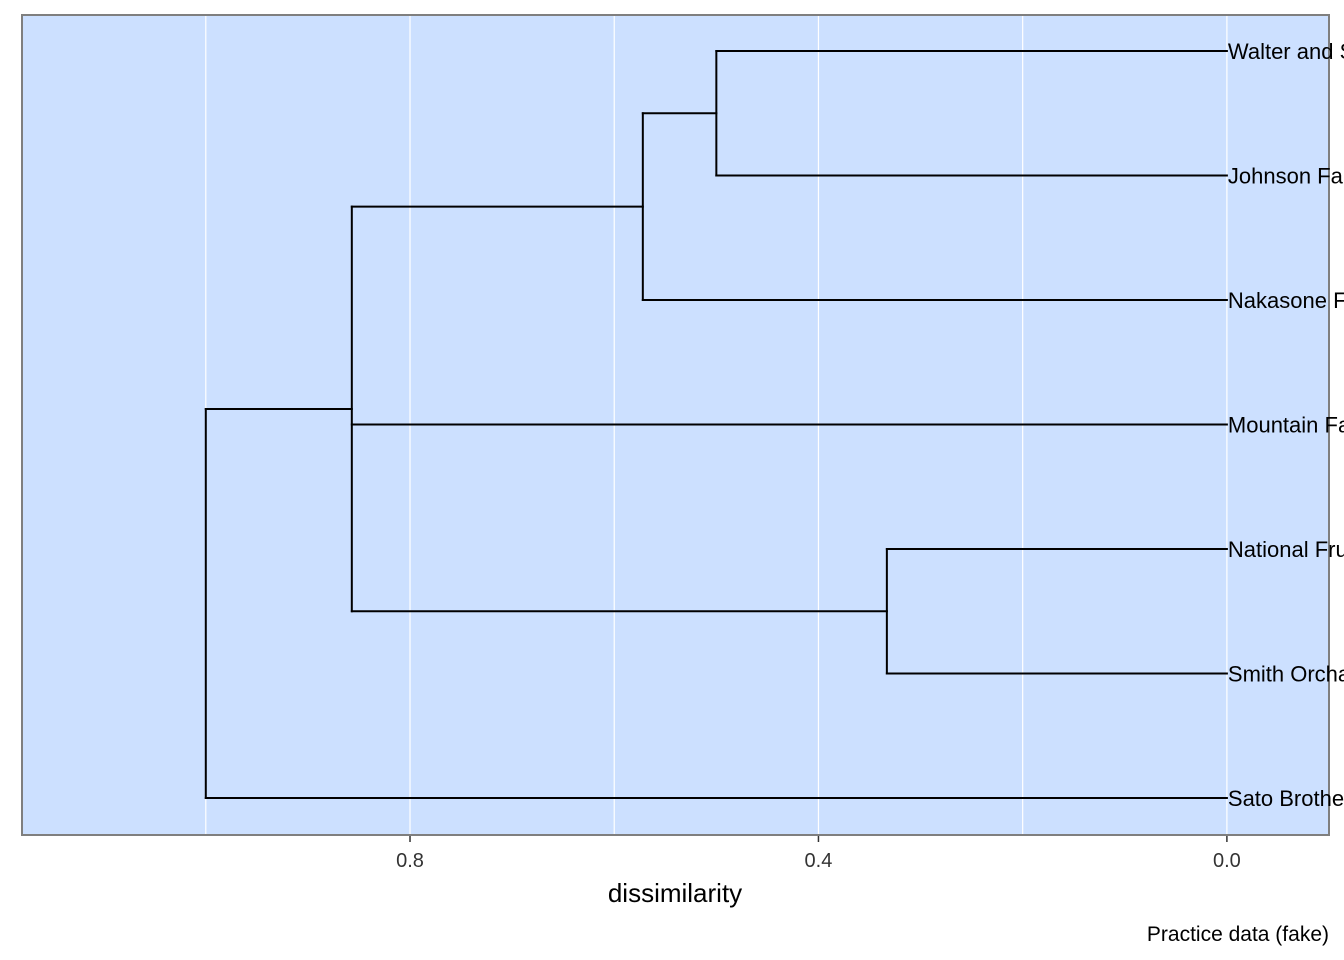  Describe the element at coordinates (675, 893) in the screenshot. I see `x-axis-title: dissimilarity` at that location.